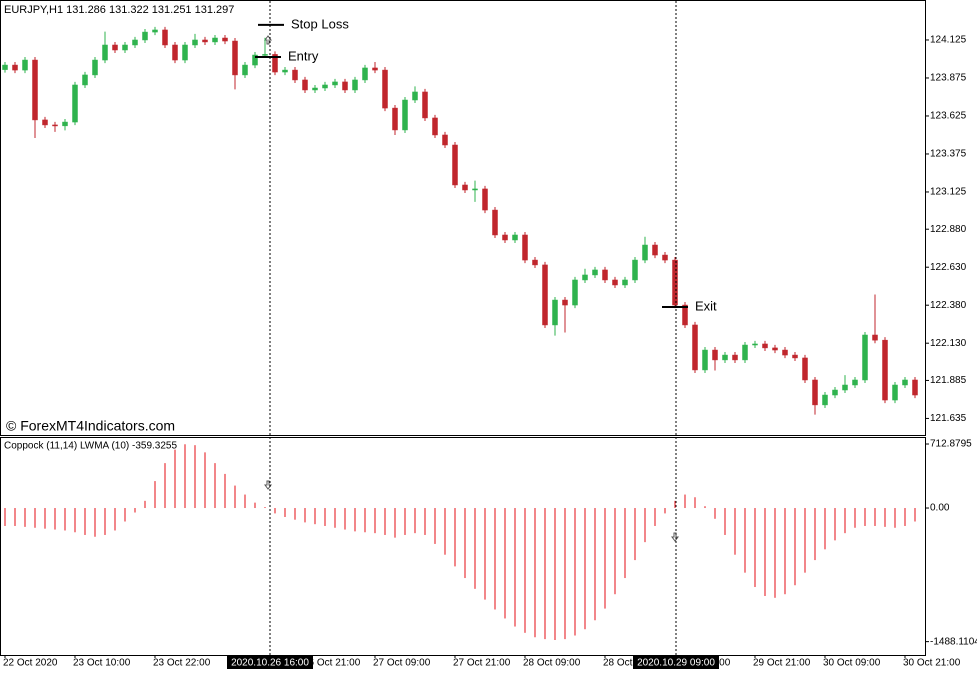 This screenshot has width=977, height=677. What do you see at coordinates (182, 663) in the screenshot?
I see `x-tick-label: 23 Oct 22:00` at bounding box center [182, 663].